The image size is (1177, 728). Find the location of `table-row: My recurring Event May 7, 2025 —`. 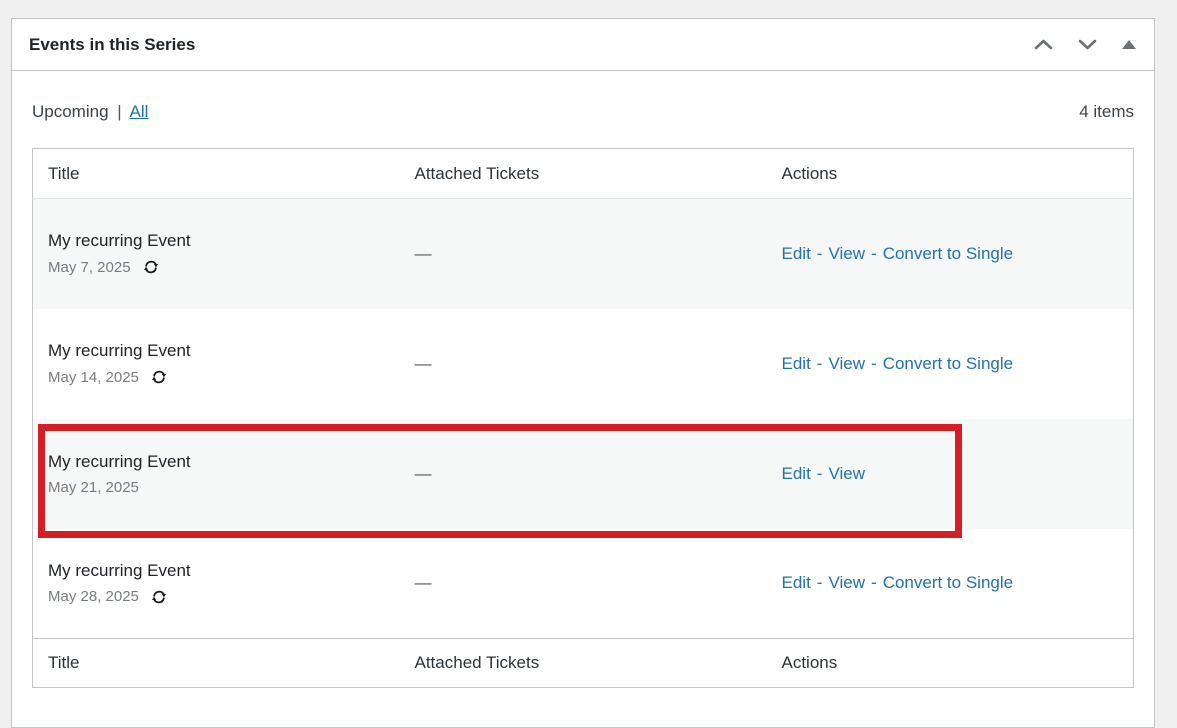

table-row: My recurring Event May 7, 2025 — is located at coordinates (583, 253).